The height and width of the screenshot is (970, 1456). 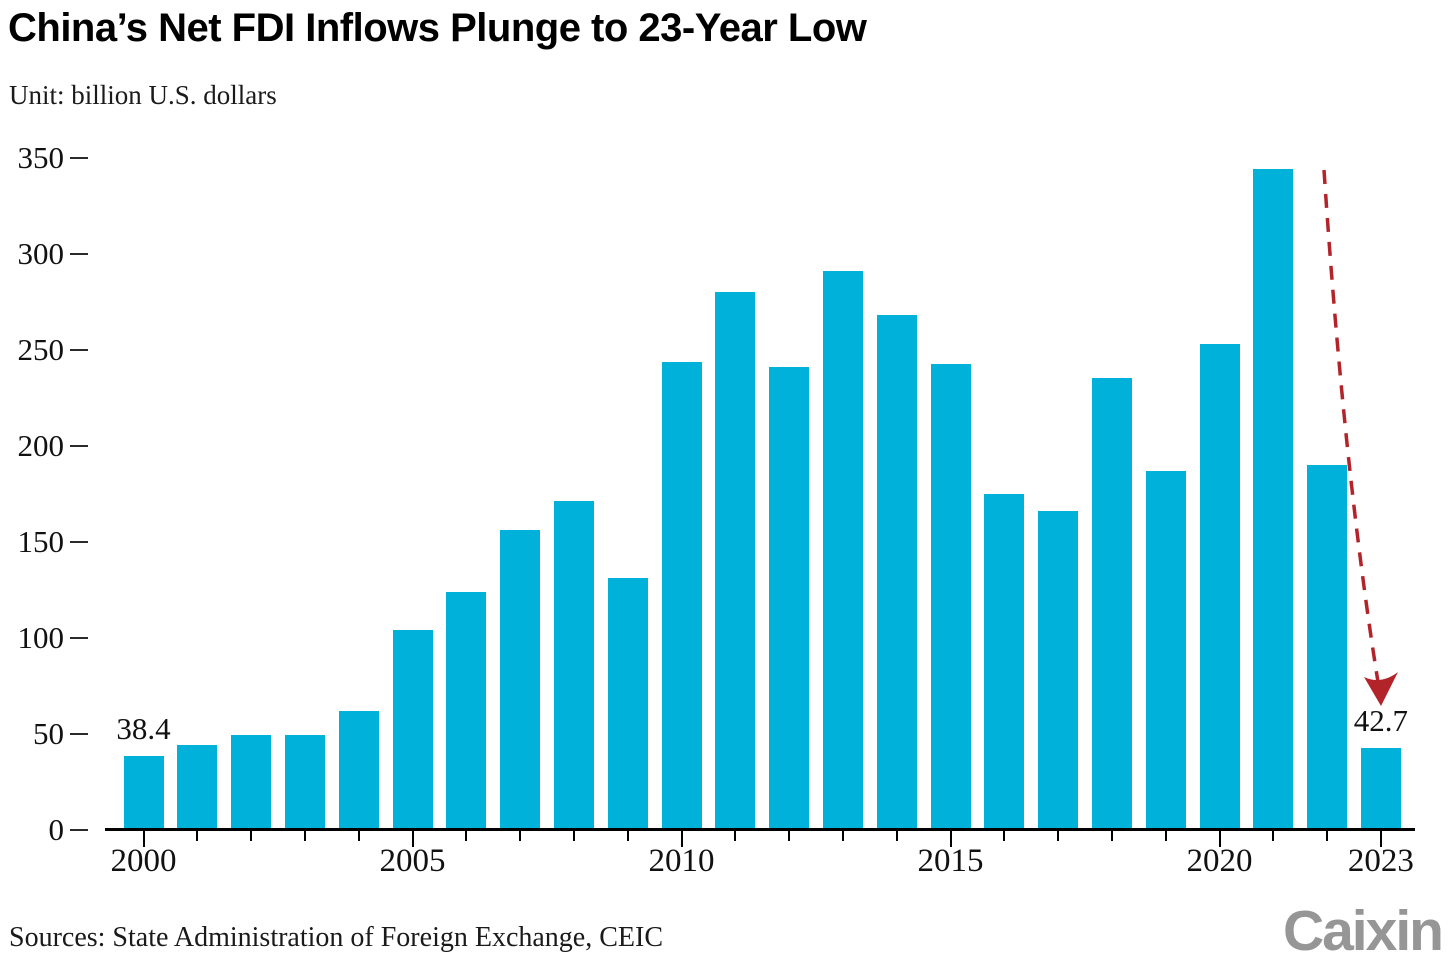 I want to click on x-axis-tick-2010, so click(x=681, y=839).